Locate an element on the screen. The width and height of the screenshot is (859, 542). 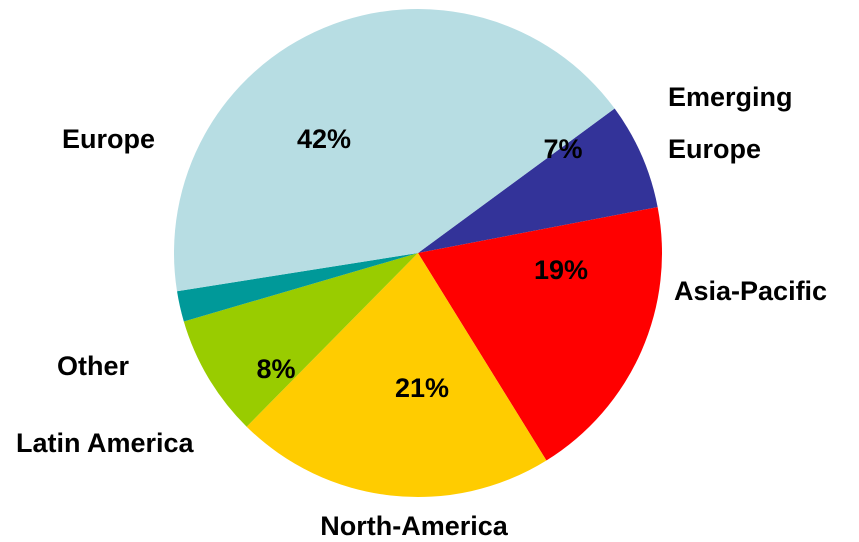
category-label-europe: Europe is located at coordinates (108, 139).